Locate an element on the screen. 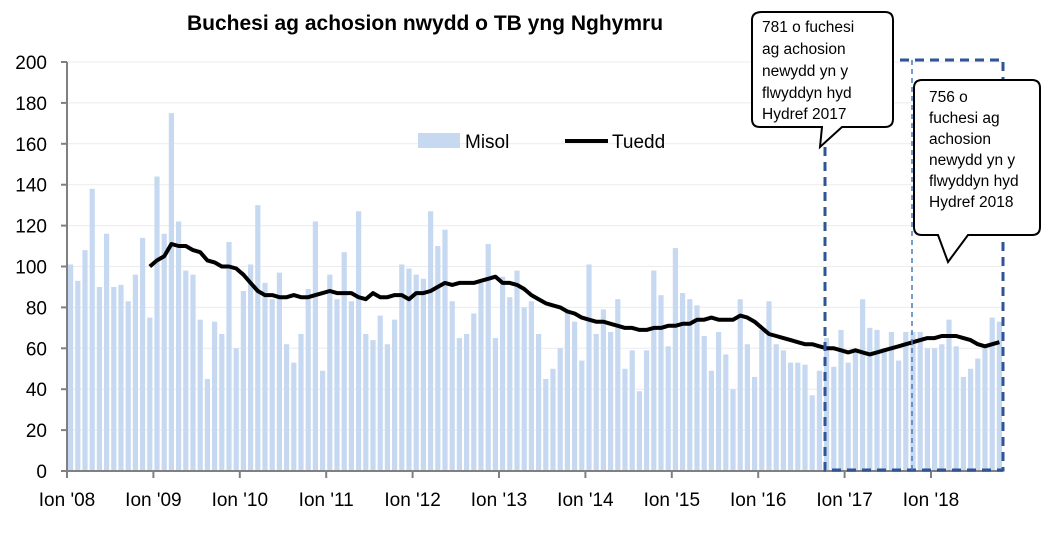 Image resolution: width=1051 pixels, height=534 pixels. y-tick-label: 20 is located at coordinates (36, 431).